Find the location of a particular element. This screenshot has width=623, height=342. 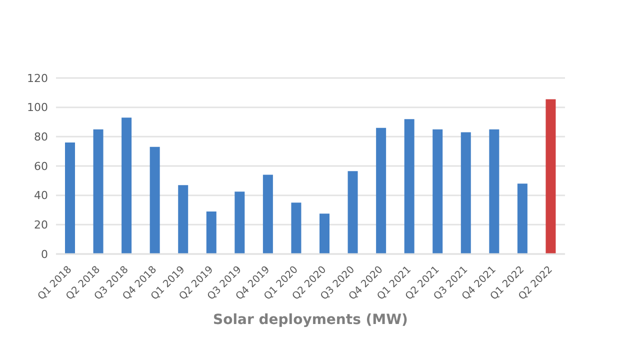

y-tick-label: 0 is located at coordinates (44, 254).